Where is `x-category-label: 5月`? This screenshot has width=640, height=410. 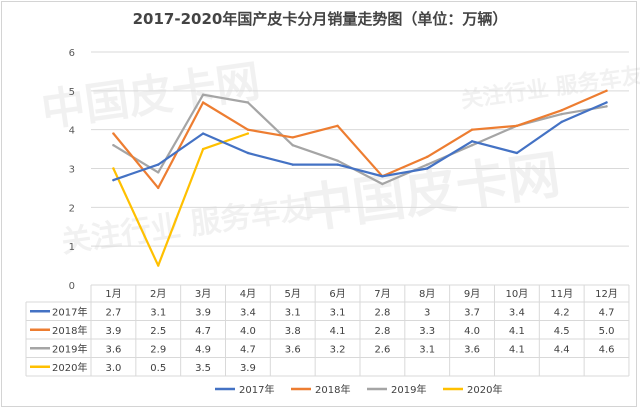
x-category-label: 5月 is located at coordinates (293, 294).